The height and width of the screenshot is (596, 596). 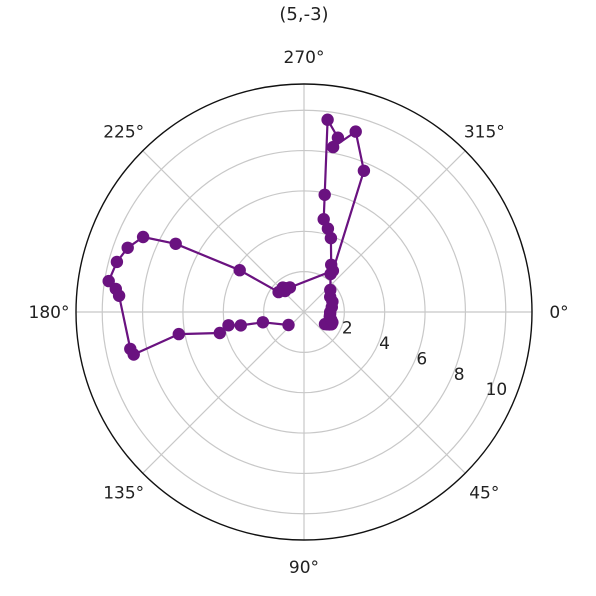 What do you see at coordinates (421, 359) in the screenshot?
I see `r-tick-label: 6` at bounding box center [421, 359].